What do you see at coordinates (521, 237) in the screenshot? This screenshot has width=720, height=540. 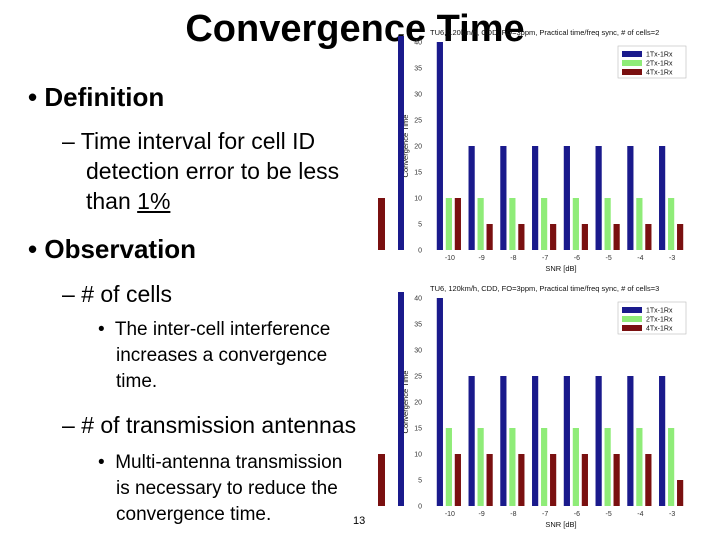 I see `bar-4tx-1rx--8` at bounding box center [521, 237].